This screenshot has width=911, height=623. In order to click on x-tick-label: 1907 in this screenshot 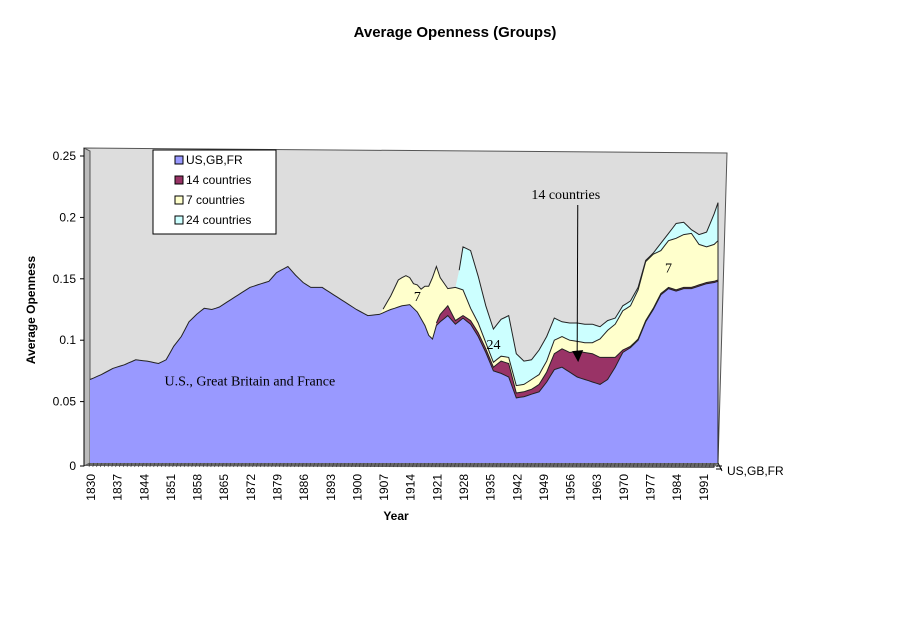, I will do `click(384, 487)`.